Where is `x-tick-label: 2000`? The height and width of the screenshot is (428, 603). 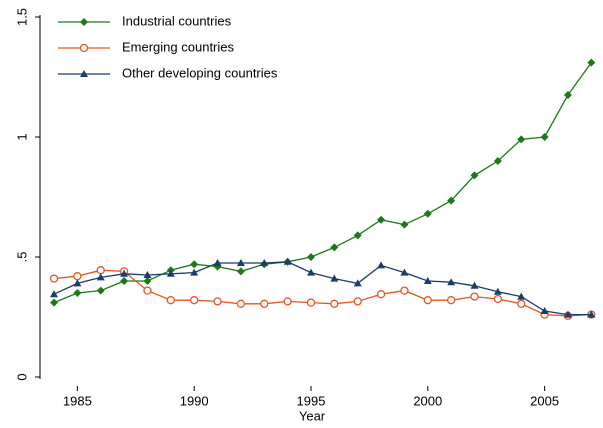
x-tick-label: 2000 is located at coordinates (427, 400).